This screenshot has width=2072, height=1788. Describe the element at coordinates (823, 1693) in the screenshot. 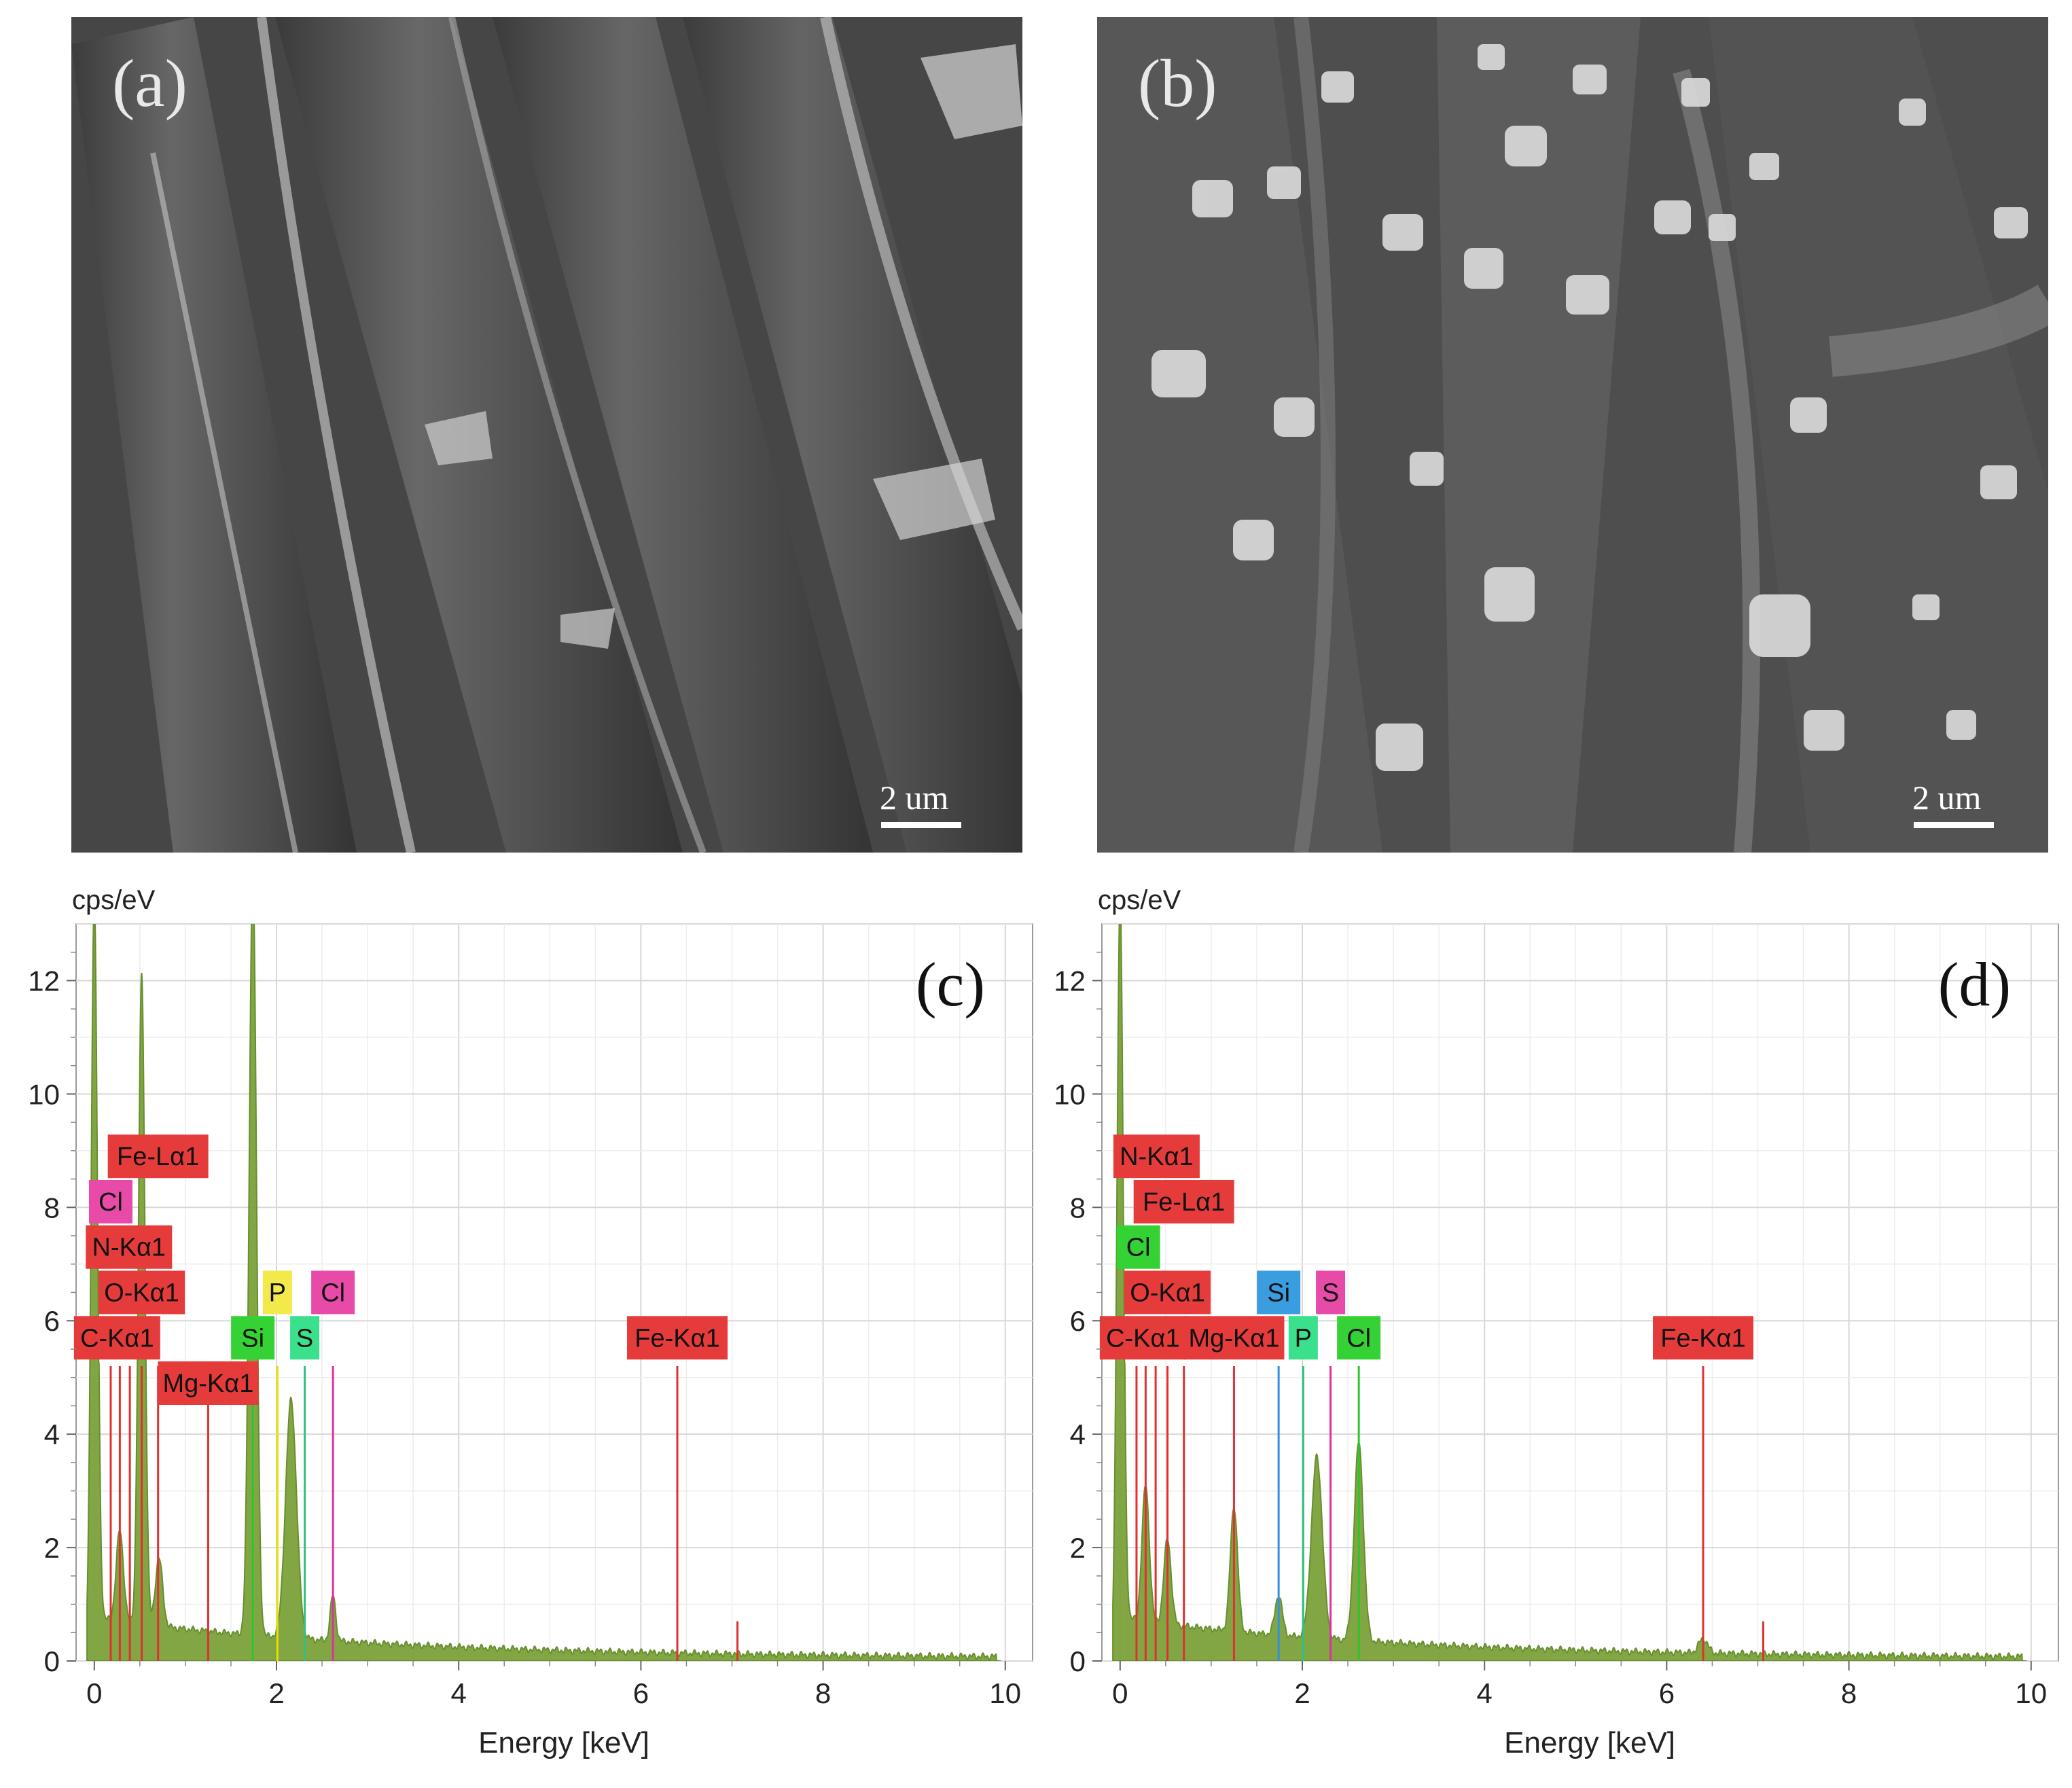

I see `x-tick-label: 8` at that location.